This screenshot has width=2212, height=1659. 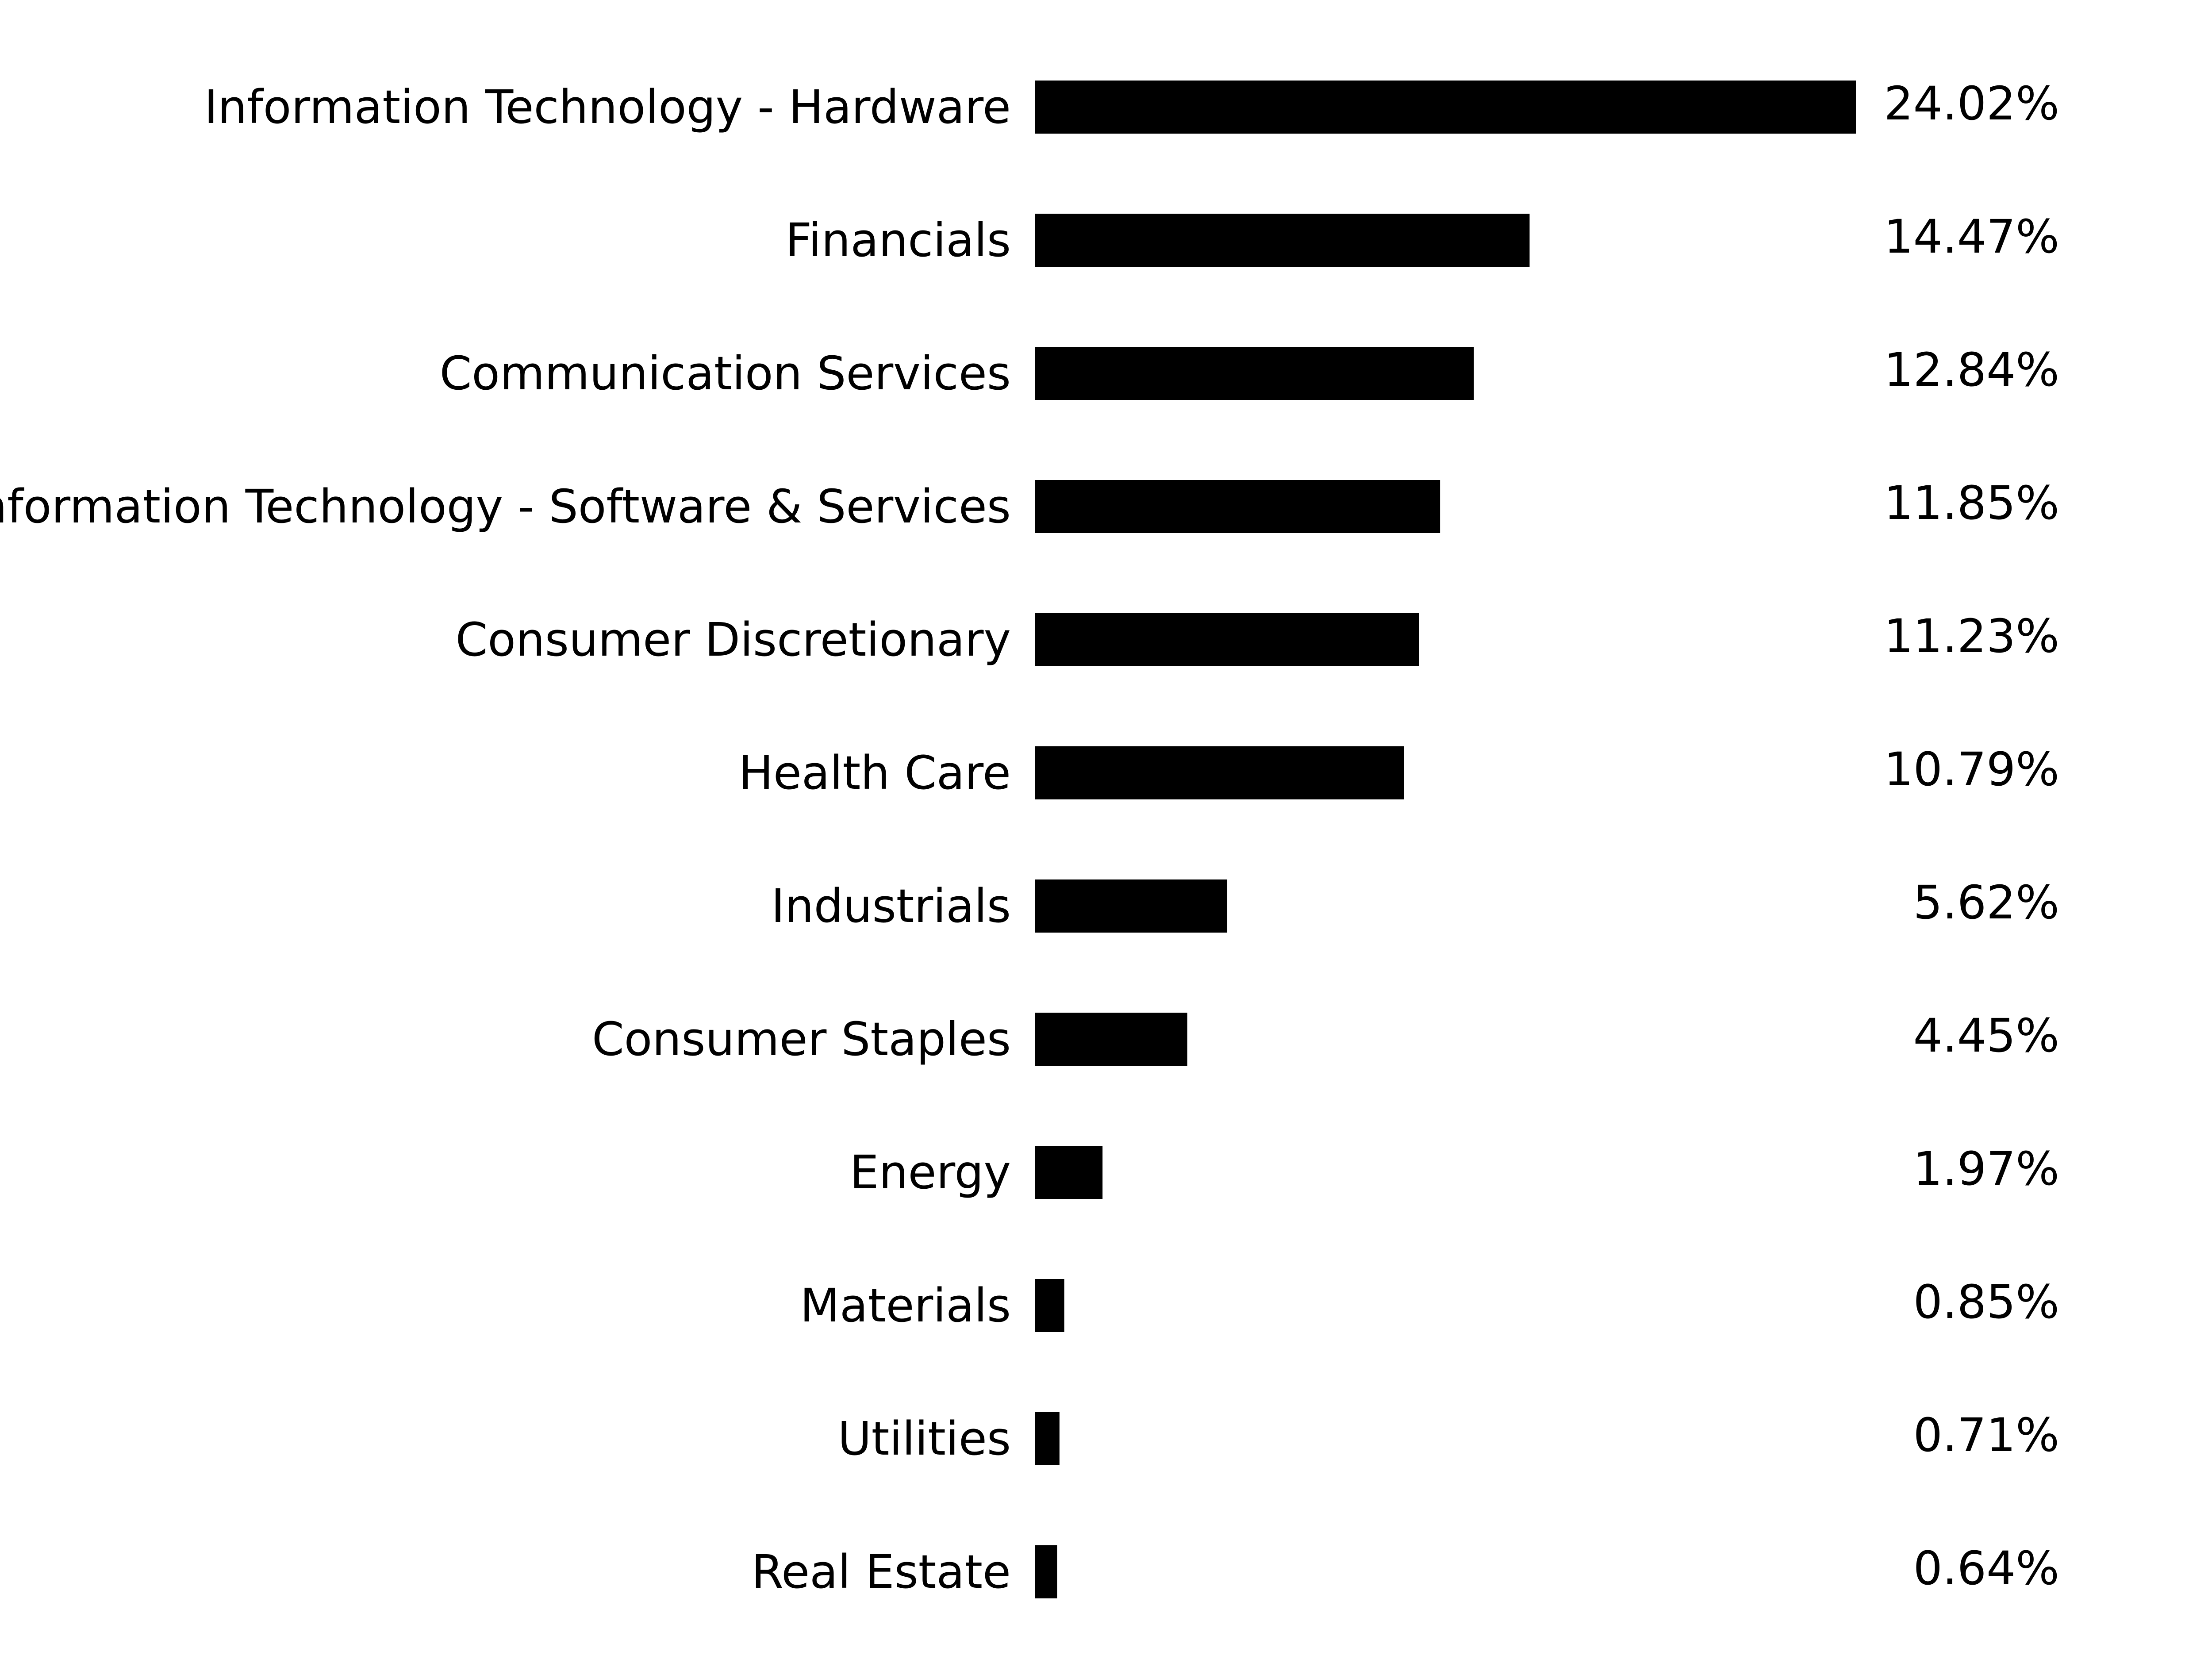 What do you see at coordinates (891, 906) in the screenshot?
I see `category-label-6: Industrials` at bounding box center [891, 906].